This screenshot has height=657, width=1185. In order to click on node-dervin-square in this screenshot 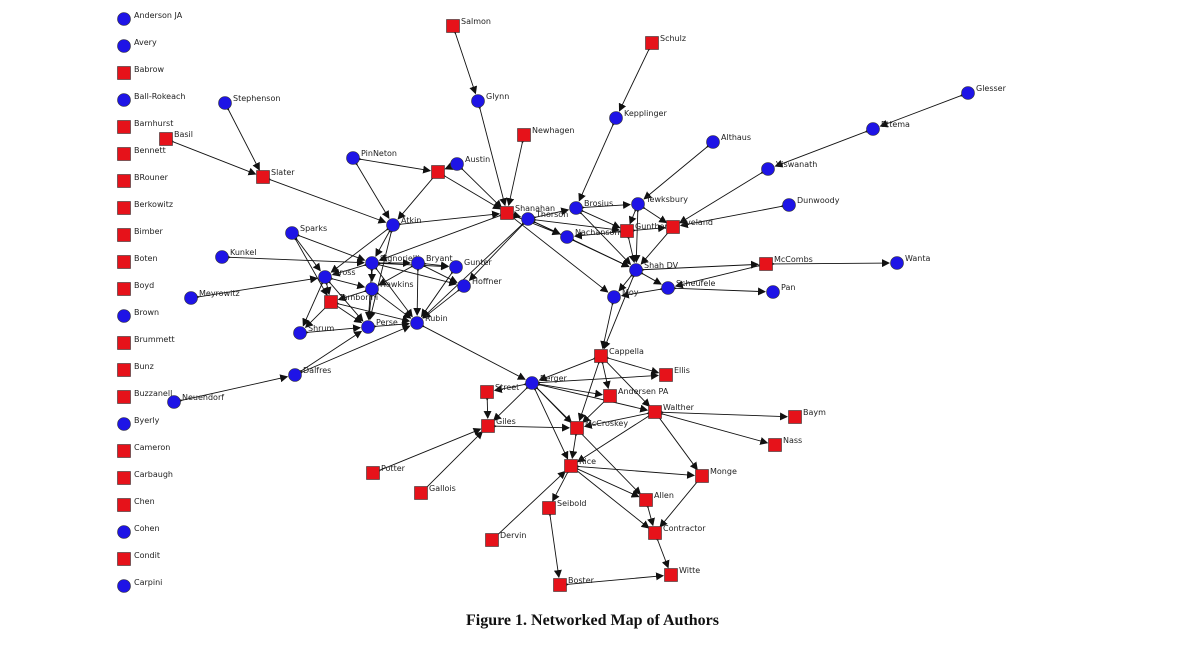, I will do `click(492, 540)`.